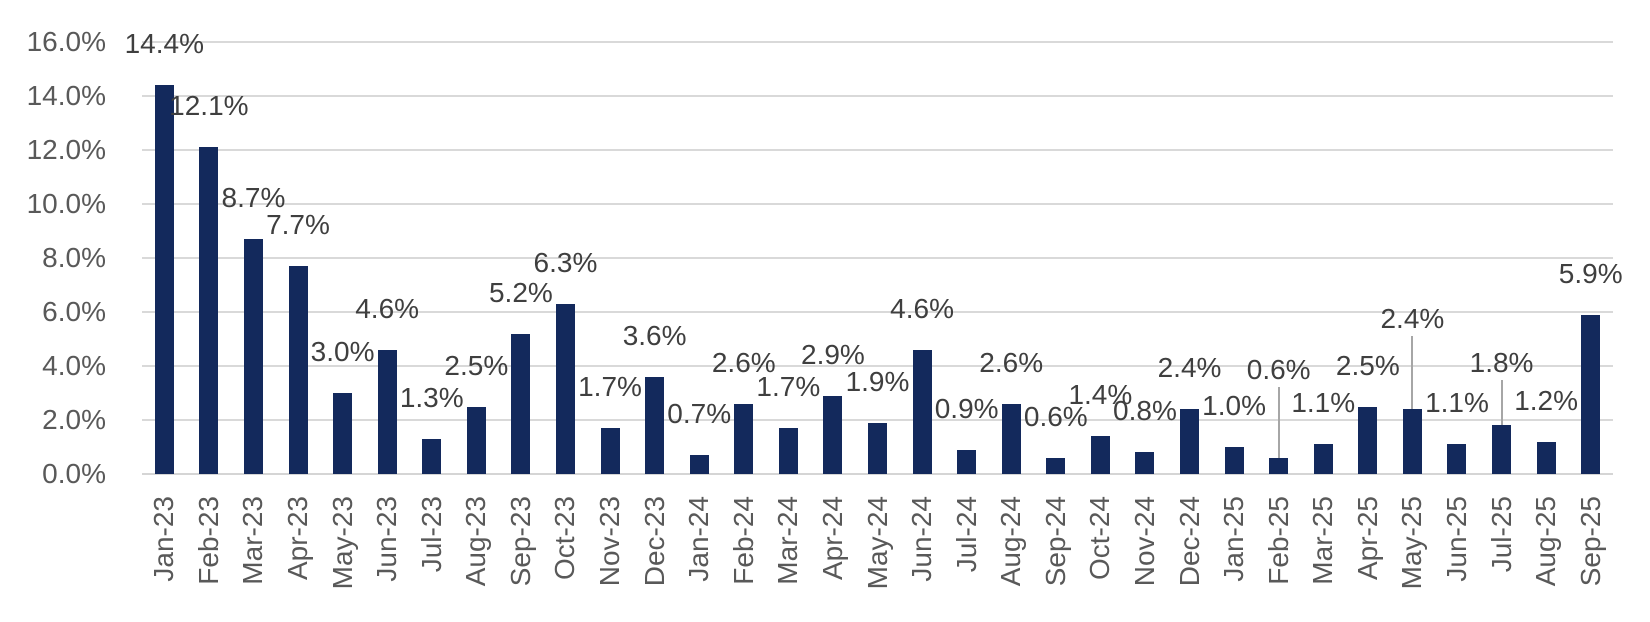 The width and height of the screenshot is (1650, 622). I want to click on bar-data-label: 7.7%, so click(298, 225).